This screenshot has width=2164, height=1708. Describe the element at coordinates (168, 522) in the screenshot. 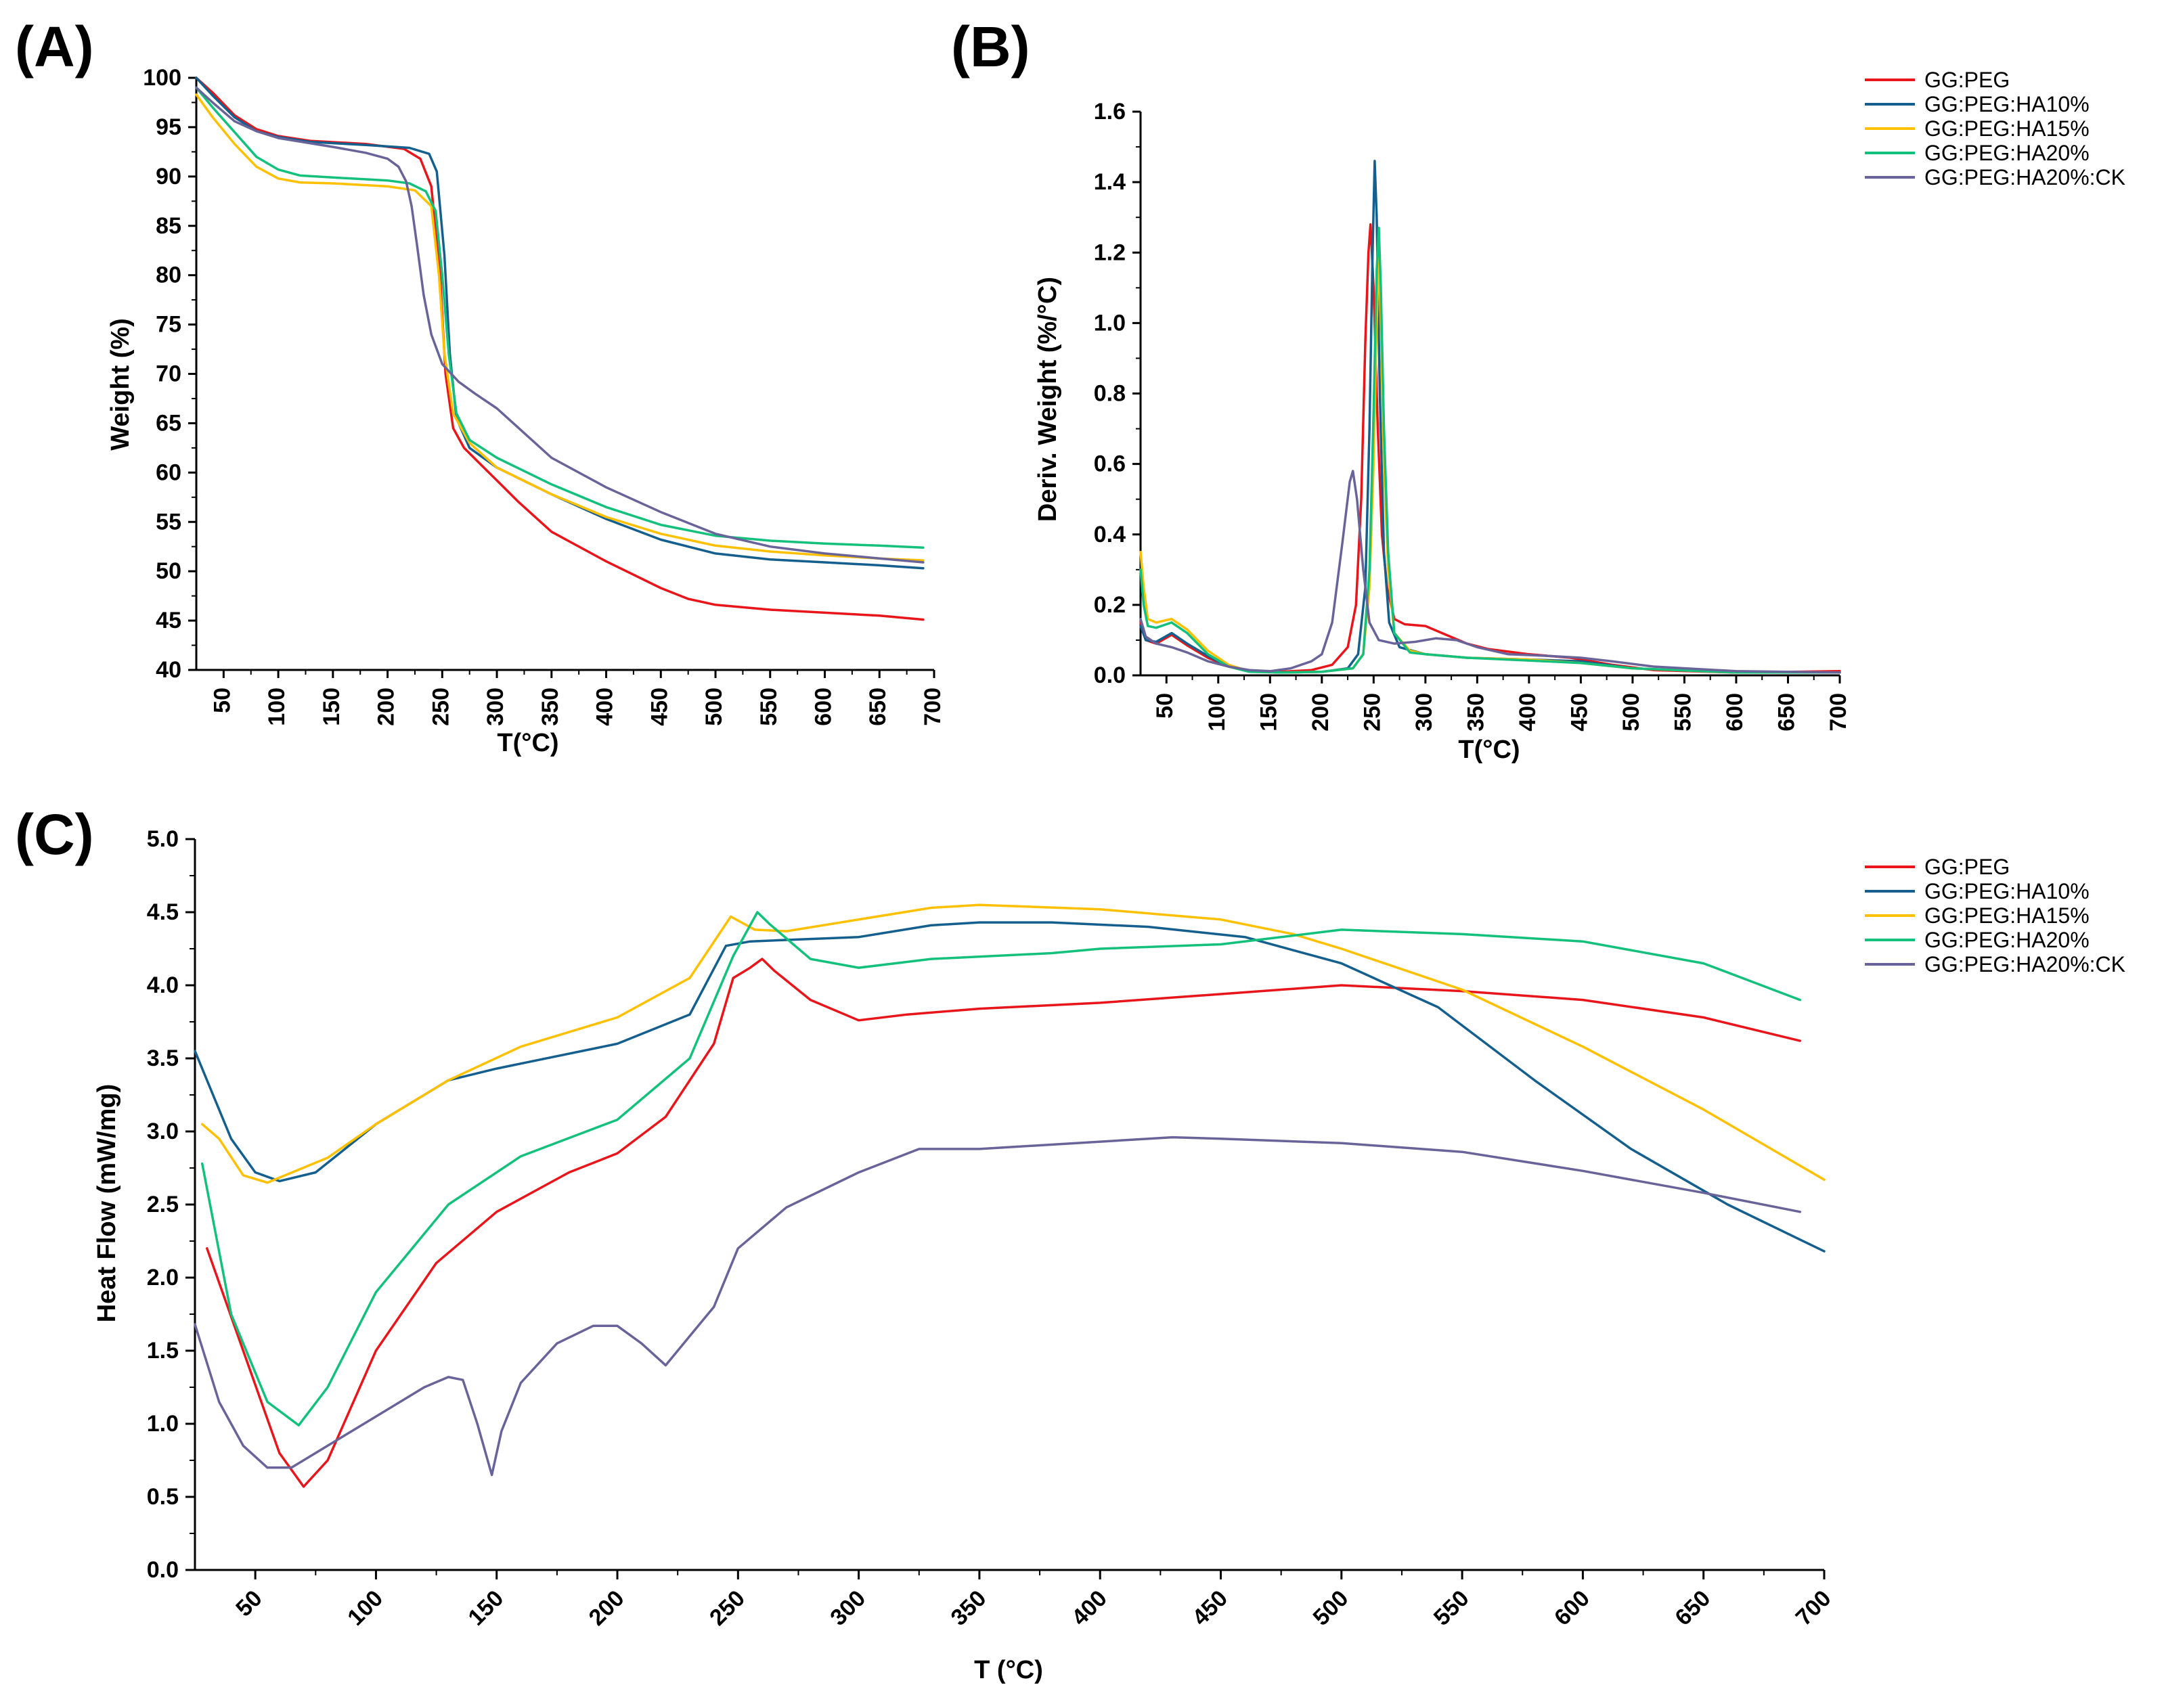

I see `panel-a-y-tick-label: 55` at that location.